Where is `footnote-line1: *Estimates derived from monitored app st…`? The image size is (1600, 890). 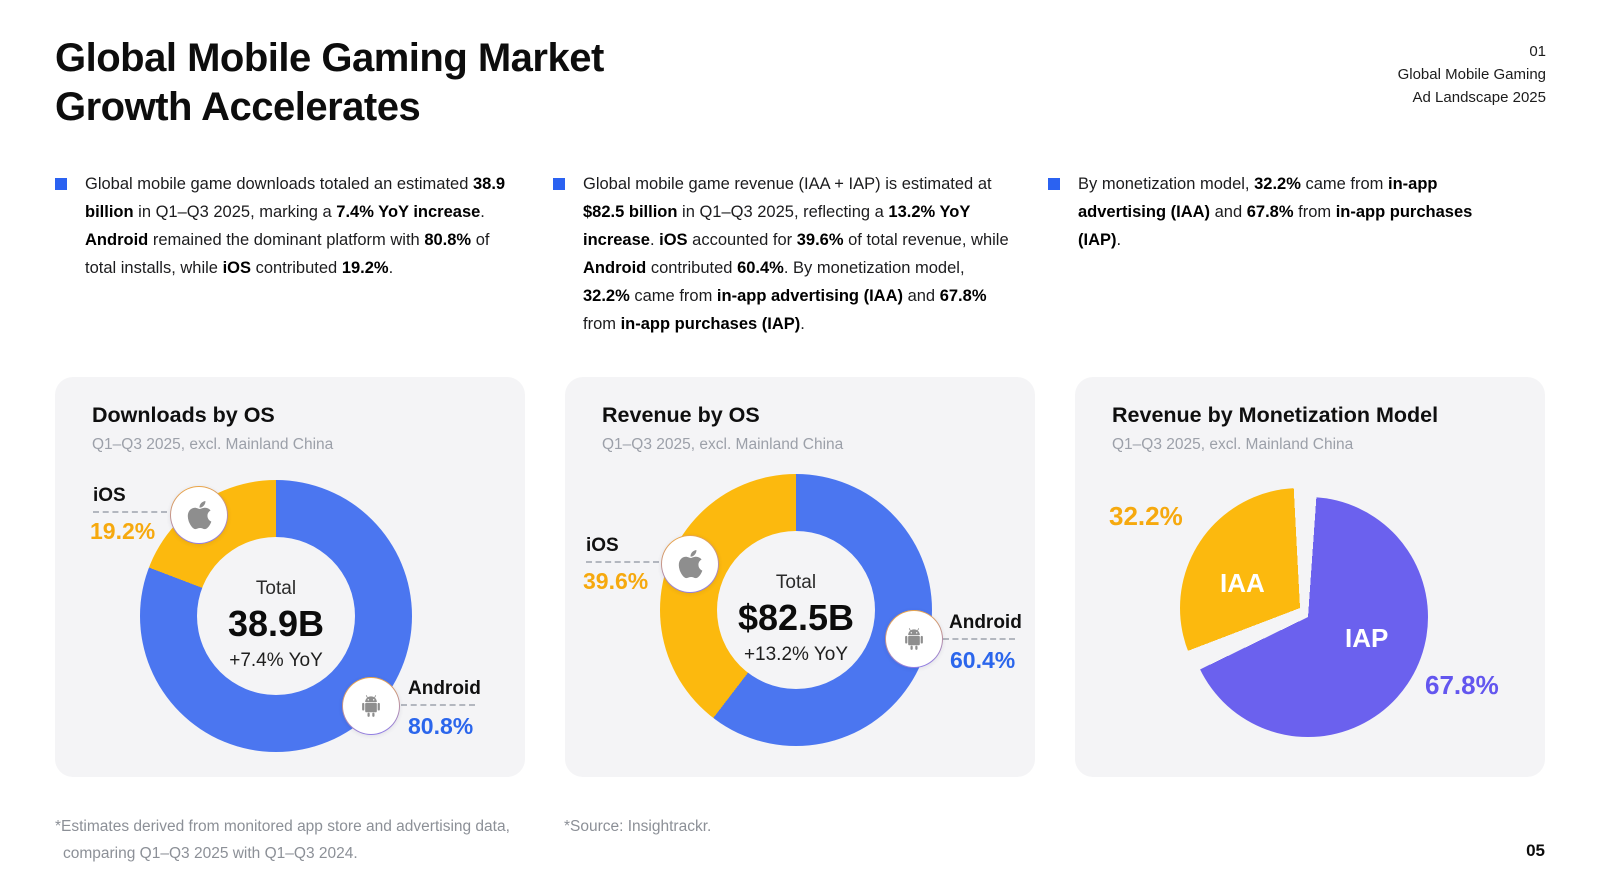 footnote-line1: *Estimates derived from monitored app st… is located at coordinates (282, 826).